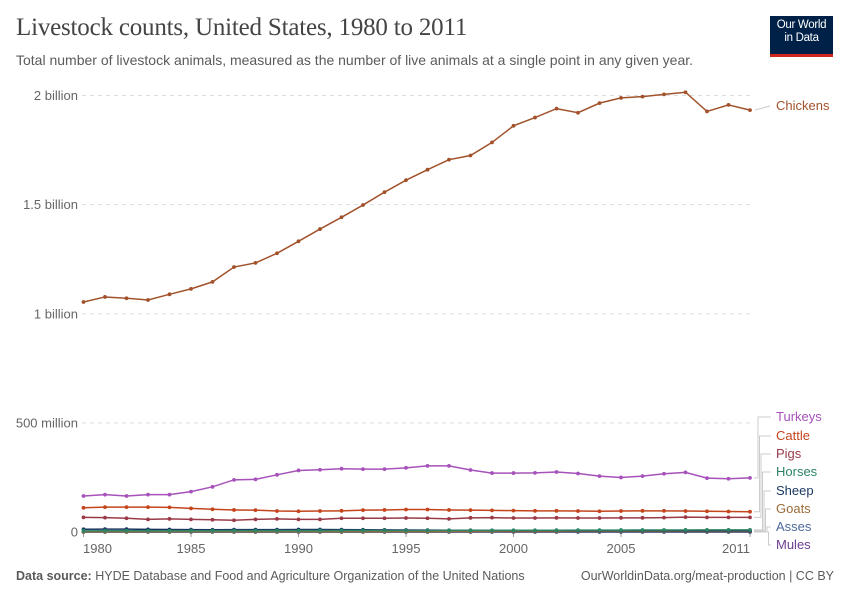  What do you see at coordinates (621, 548) in the screenshot?
I see `x-tick-label: 2005` at bounding box center [621, 548].